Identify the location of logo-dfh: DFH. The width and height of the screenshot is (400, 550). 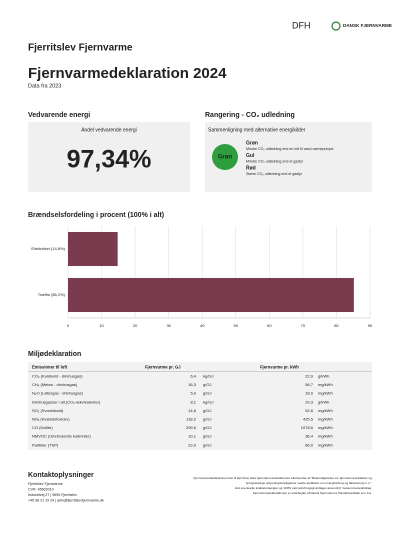
(301, 25).